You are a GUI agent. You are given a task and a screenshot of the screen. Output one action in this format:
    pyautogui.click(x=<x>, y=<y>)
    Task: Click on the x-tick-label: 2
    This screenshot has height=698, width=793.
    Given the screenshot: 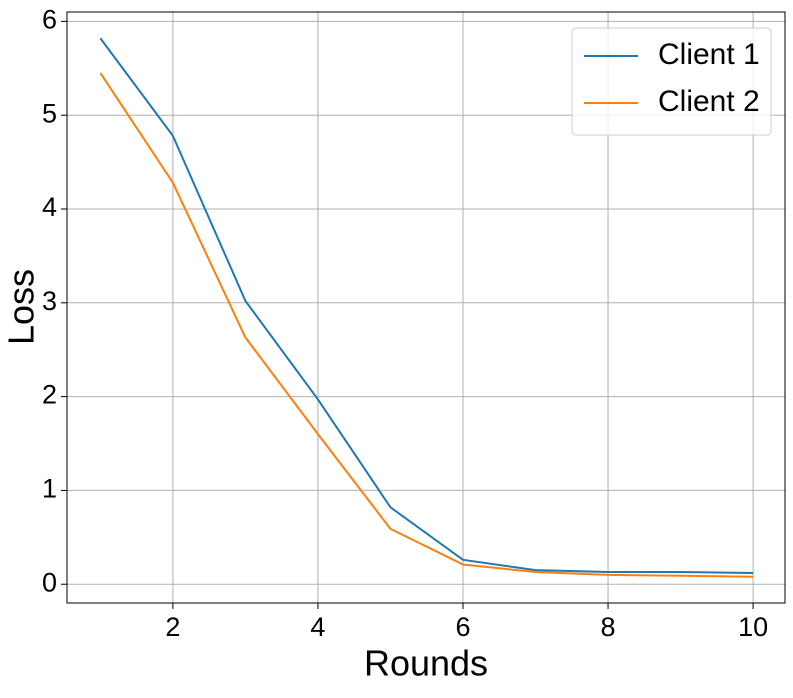 What is the action you would take?
    pyautogui.click(x=172, y=627)
    